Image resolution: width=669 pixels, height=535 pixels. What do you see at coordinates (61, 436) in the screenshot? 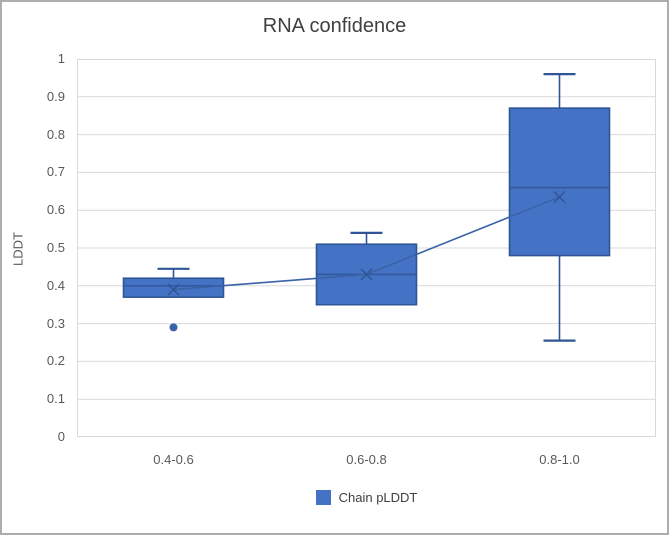
I see `y-tick-label: 0` at bounding box center [61, 436].